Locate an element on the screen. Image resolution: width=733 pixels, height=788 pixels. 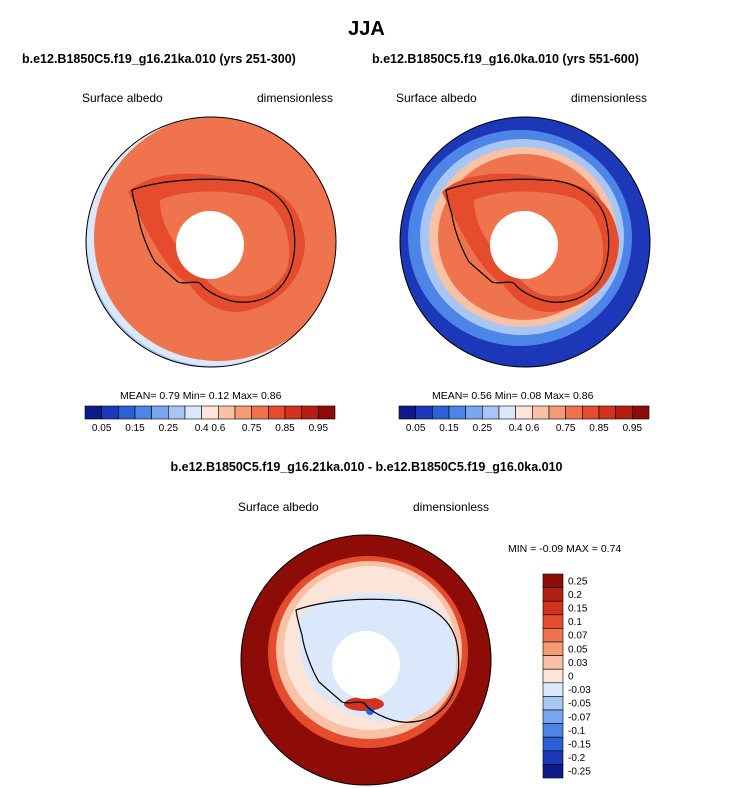
diff-variable-label: Surface albedo is located at coordinates (278, 507).